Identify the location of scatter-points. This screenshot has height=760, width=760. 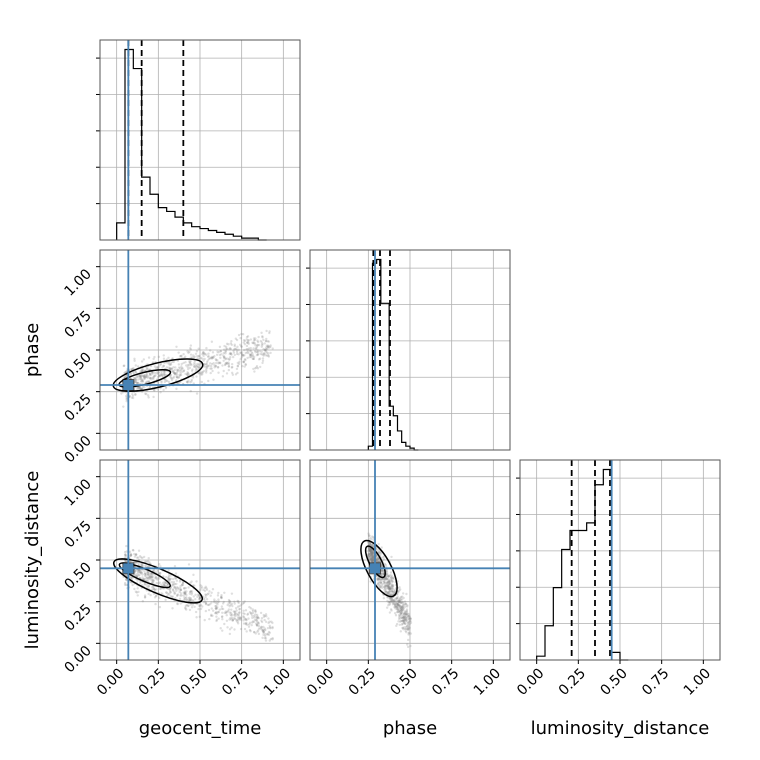
(386, 590).